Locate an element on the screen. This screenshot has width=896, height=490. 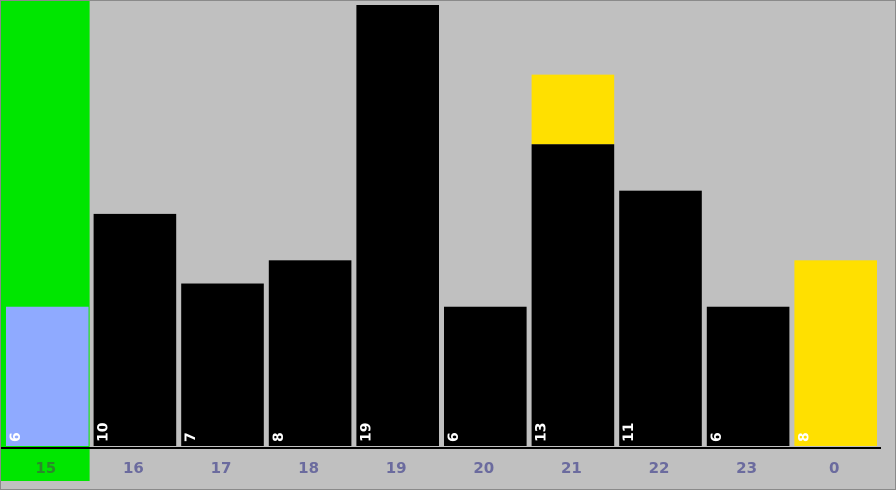
x-tick-label: 15 is located at coordinates (45, 468).